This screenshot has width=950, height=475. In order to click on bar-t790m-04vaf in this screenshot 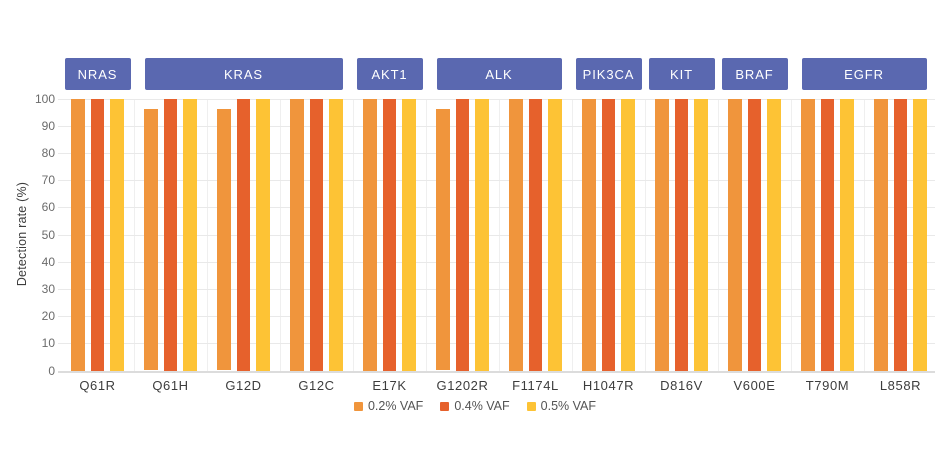, I will do `click(827, 234)`.